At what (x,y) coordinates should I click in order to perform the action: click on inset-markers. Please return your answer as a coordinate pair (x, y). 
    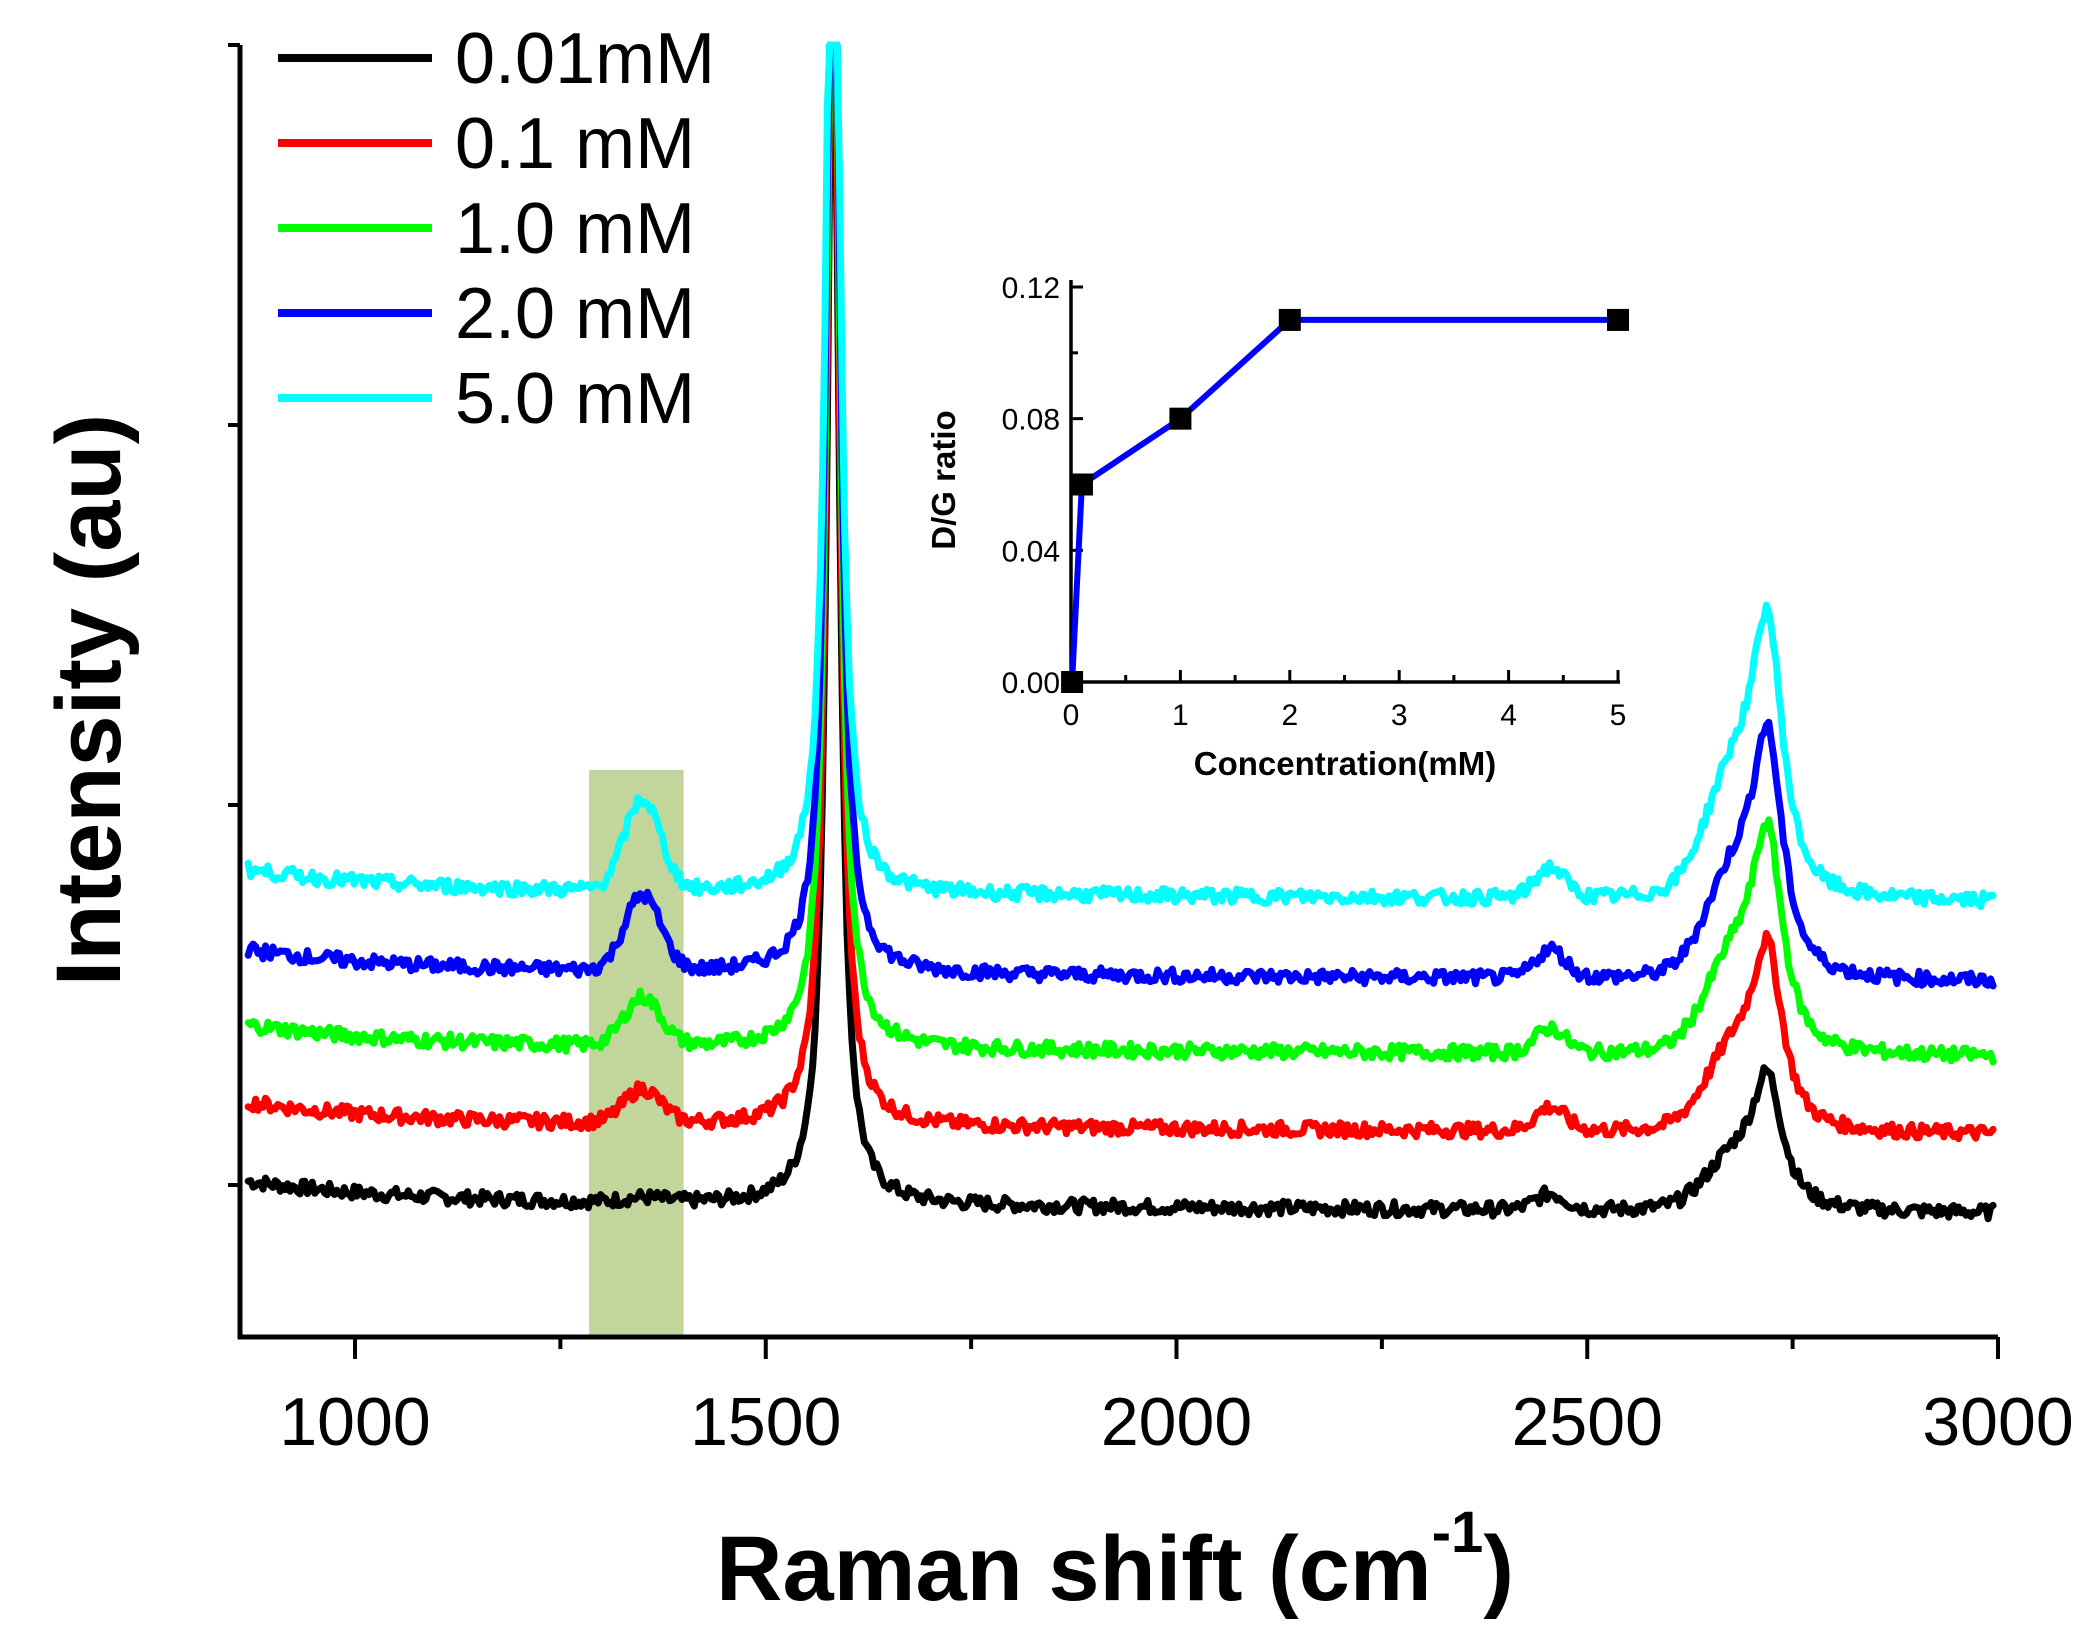
    Looking at the image, I should click on (1345, 500).